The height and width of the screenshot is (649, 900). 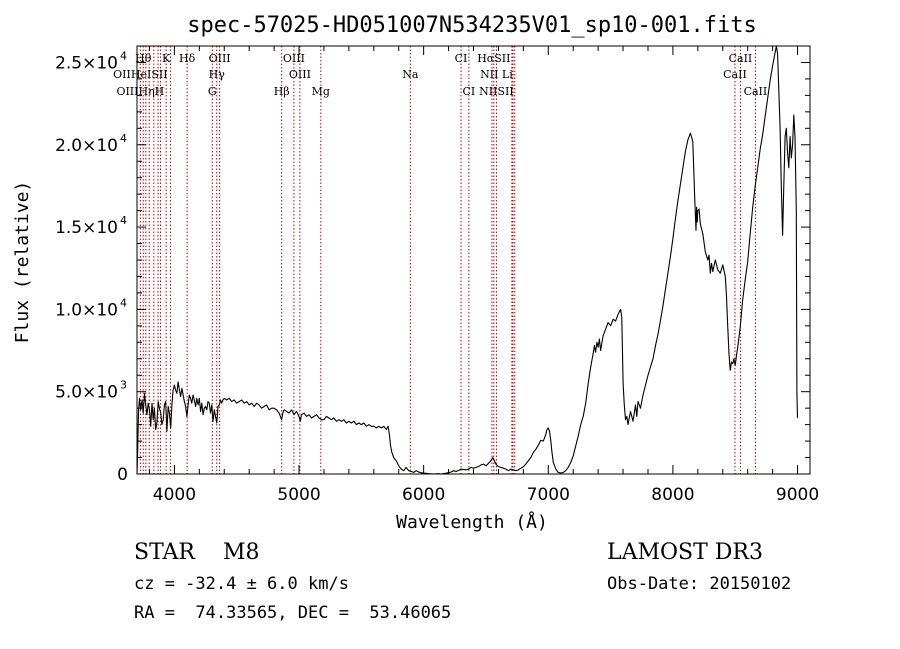 What do you see at coordinates (496, 74) in the screenshot?
I see `line-label-12: NII Li` at bounding box center [496, 74].